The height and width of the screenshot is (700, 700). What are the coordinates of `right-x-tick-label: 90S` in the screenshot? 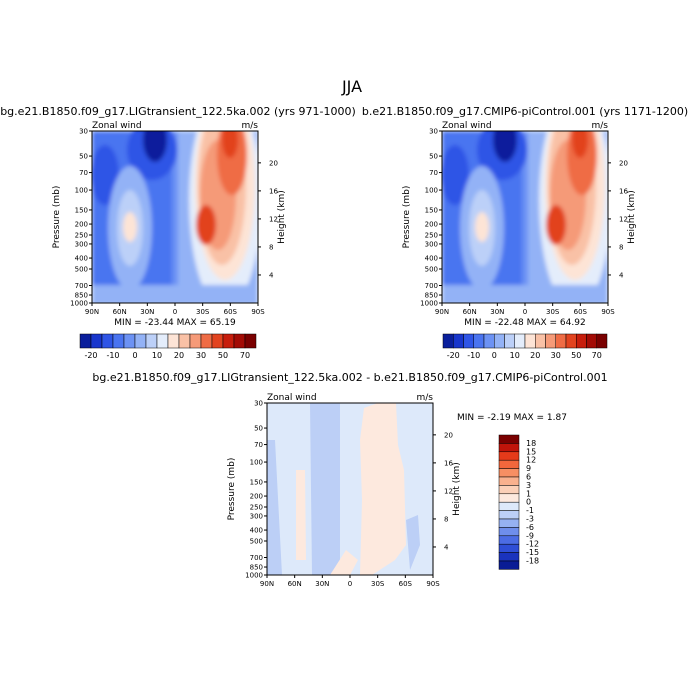 It's located at (608, 312).